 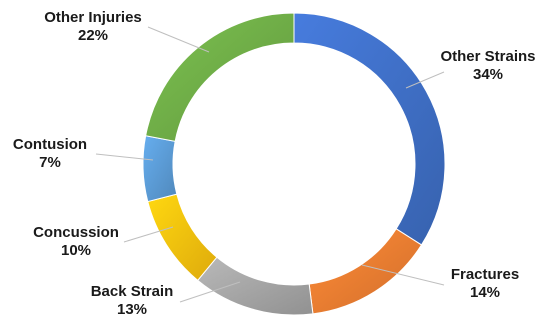 I want to click on slice-concussion, so click(x=182, y=237).